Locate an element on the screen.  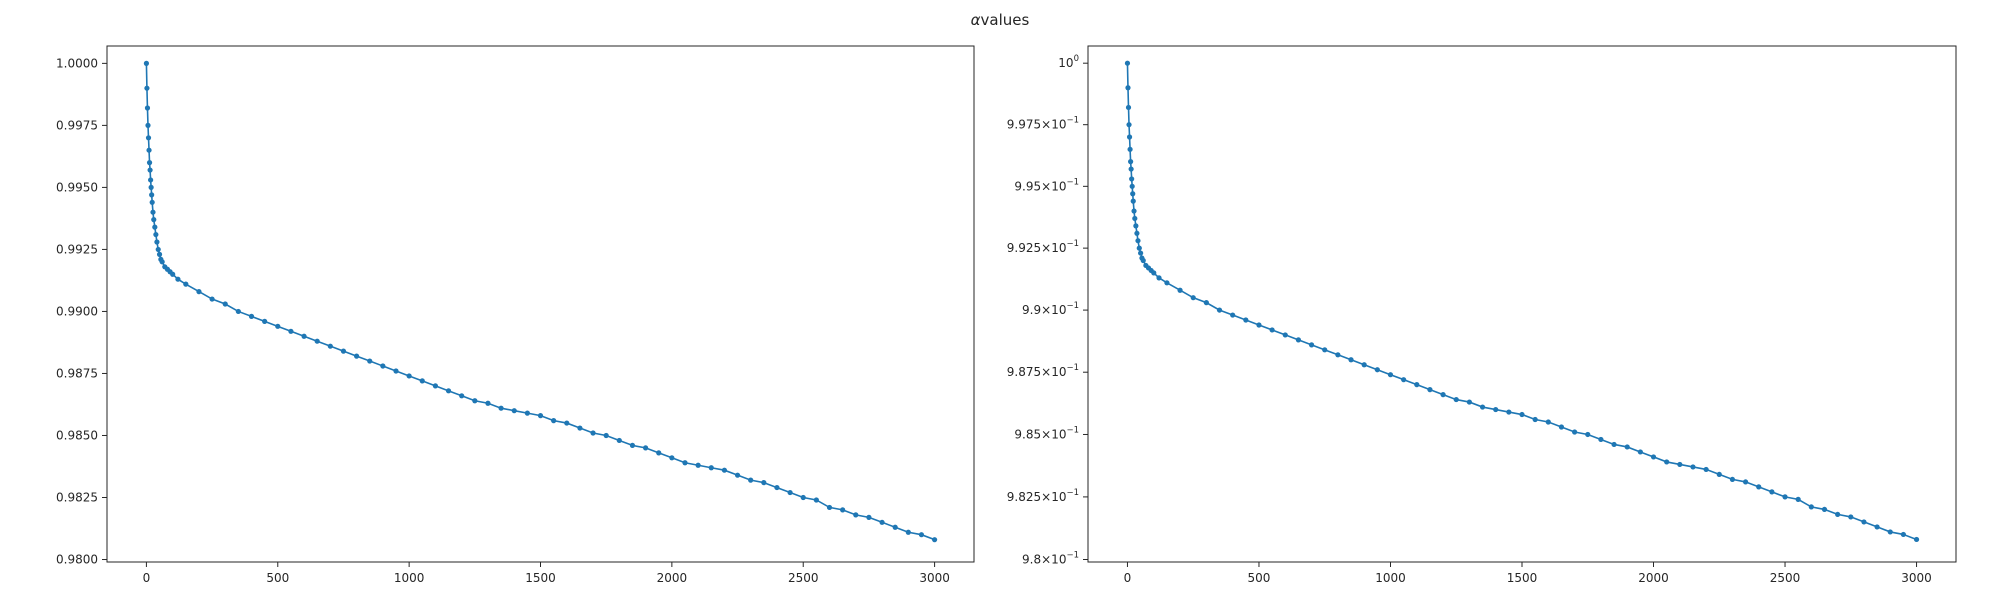
y-tick-label: 0.9825 is located at coordinates (77, 498).